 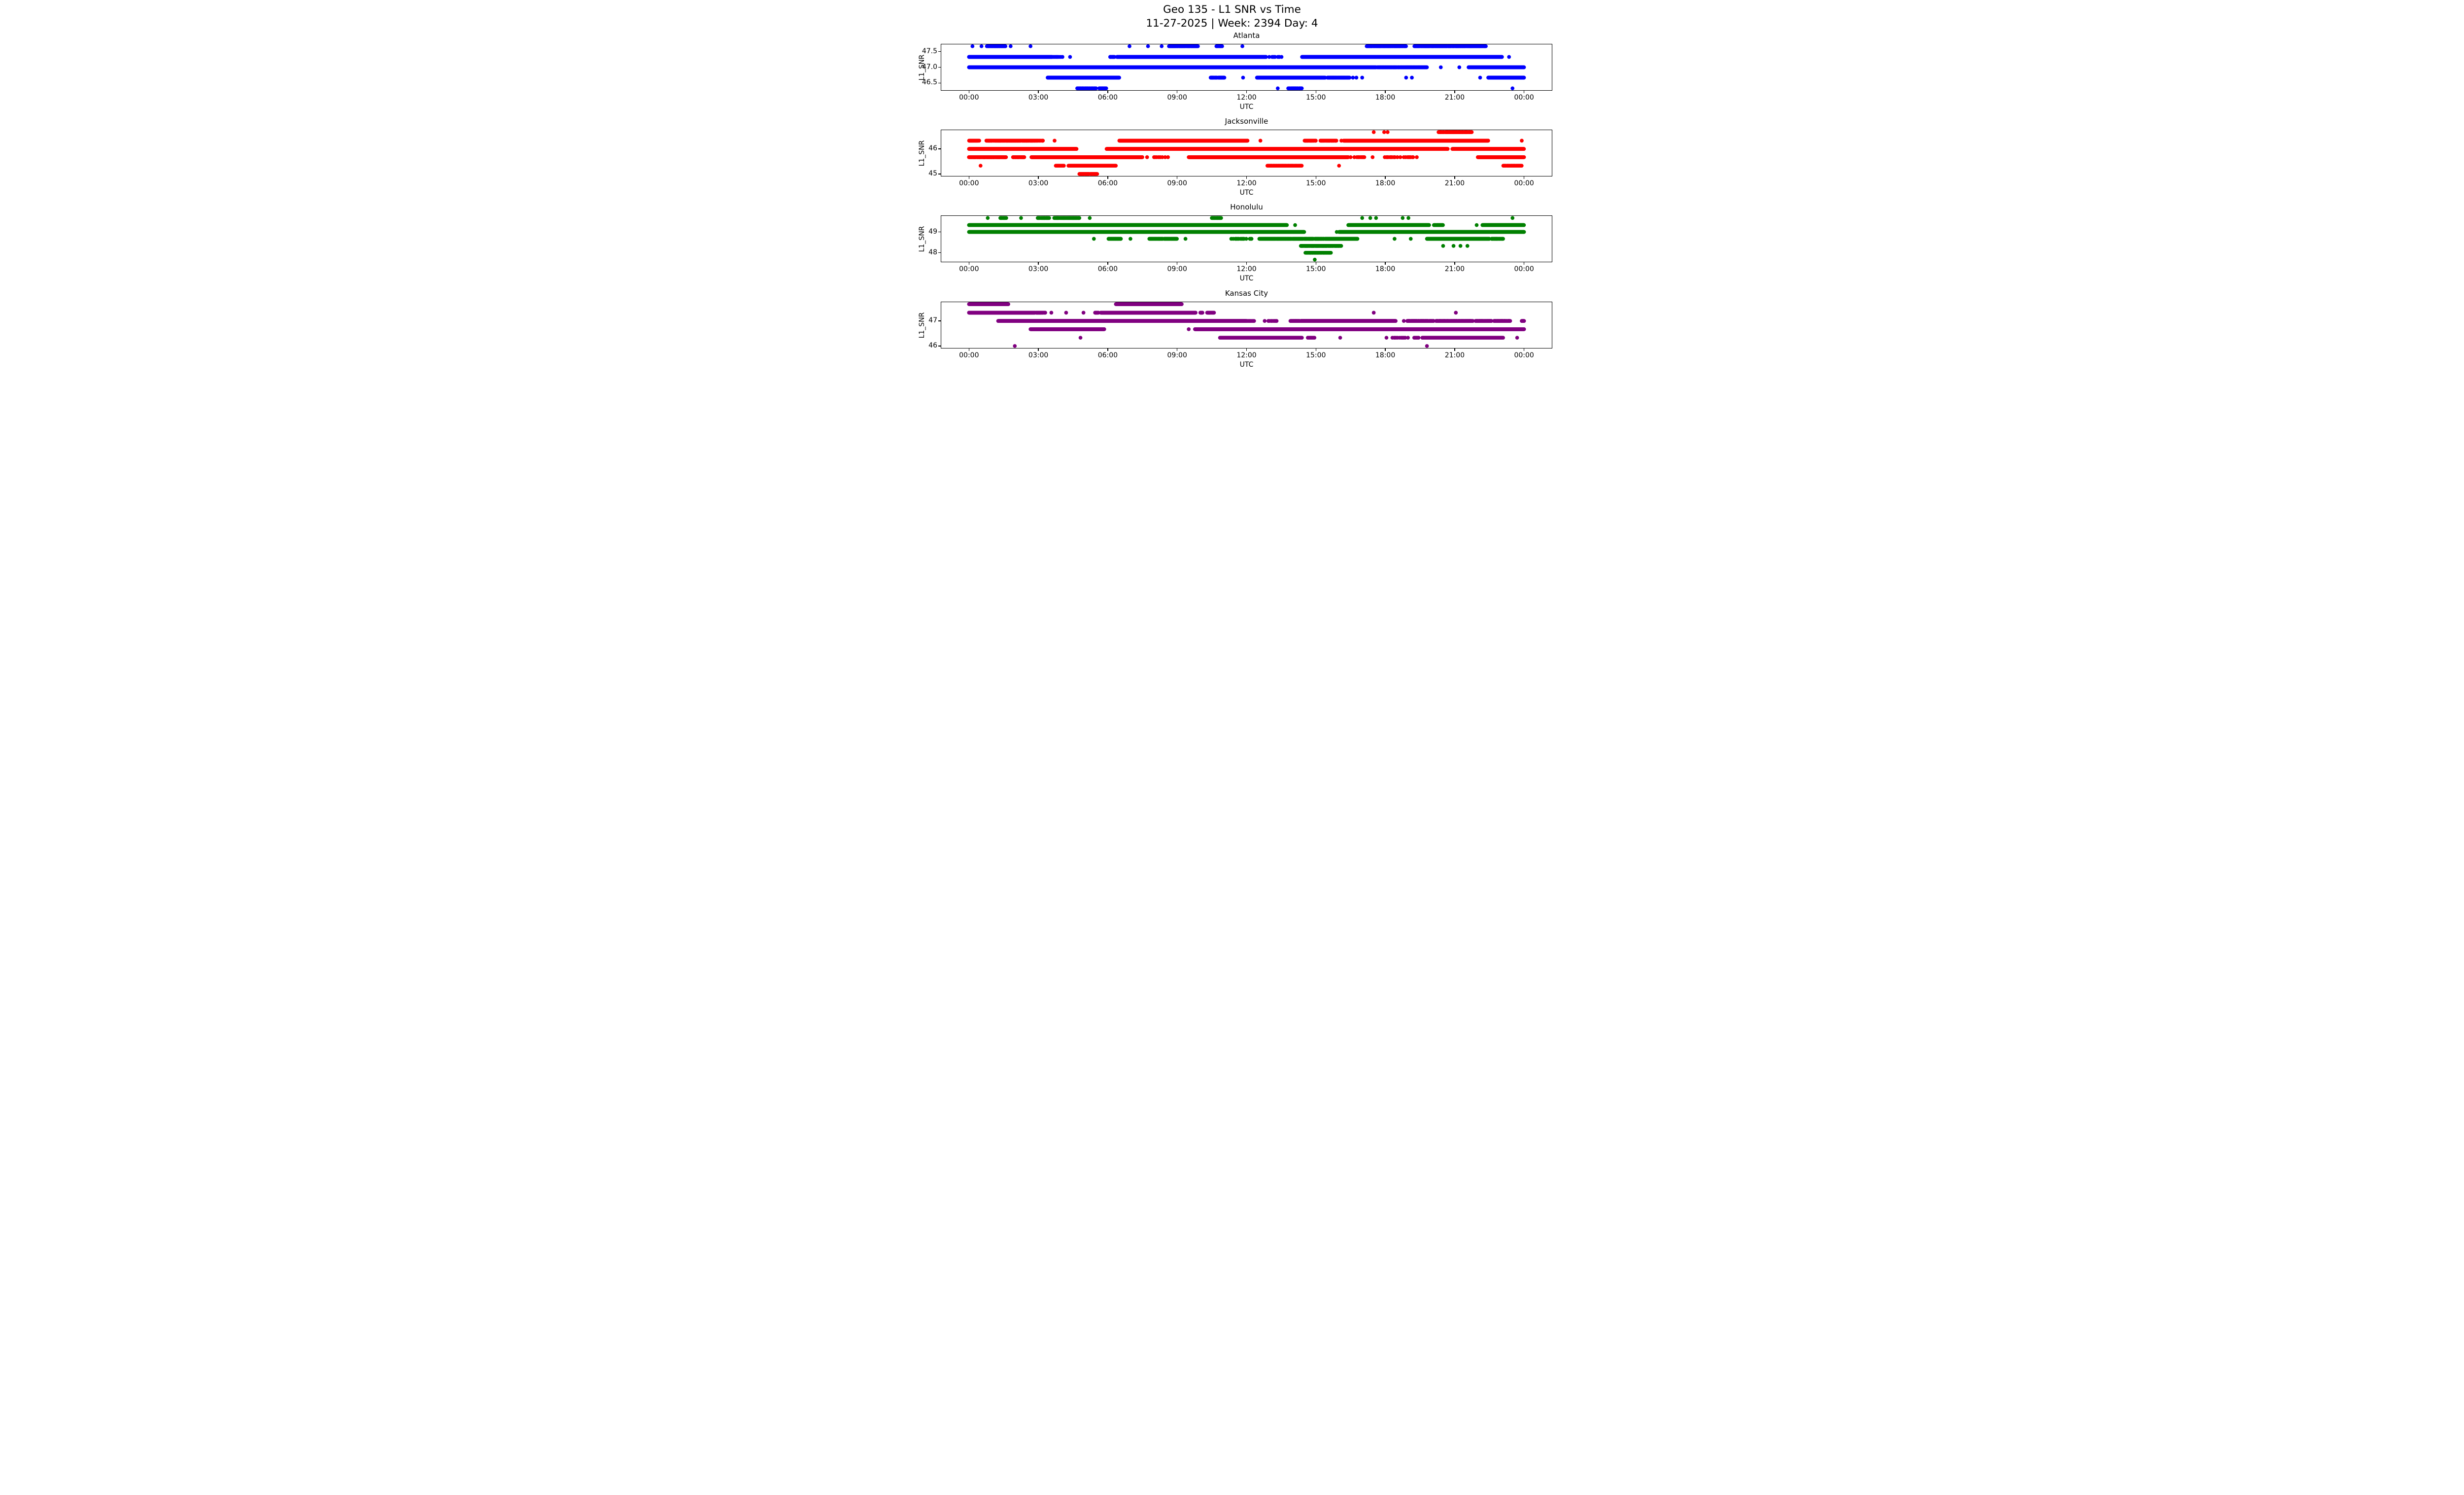 I want to click on scatter-canvas-honolulu, so click(x=1246, y=238).